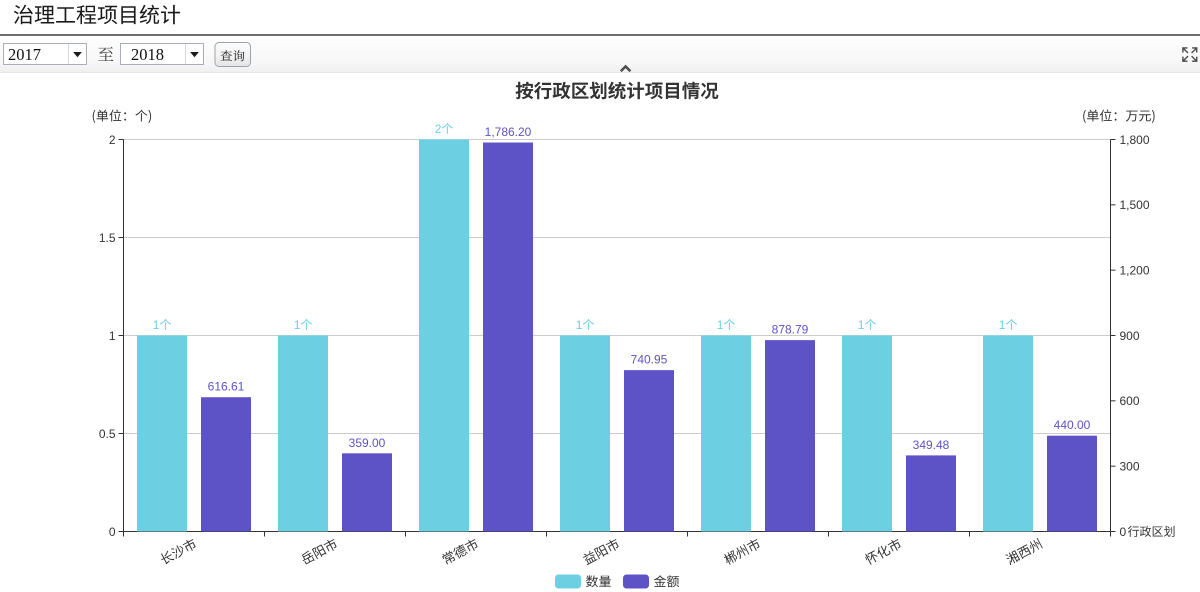 Image resolution: width=1200 pixels, height=592 pixels. What do you see at coordinates (1130, 467) in the screenshot?
I see `svg-text: 300` at bounding box center [1130, 467].